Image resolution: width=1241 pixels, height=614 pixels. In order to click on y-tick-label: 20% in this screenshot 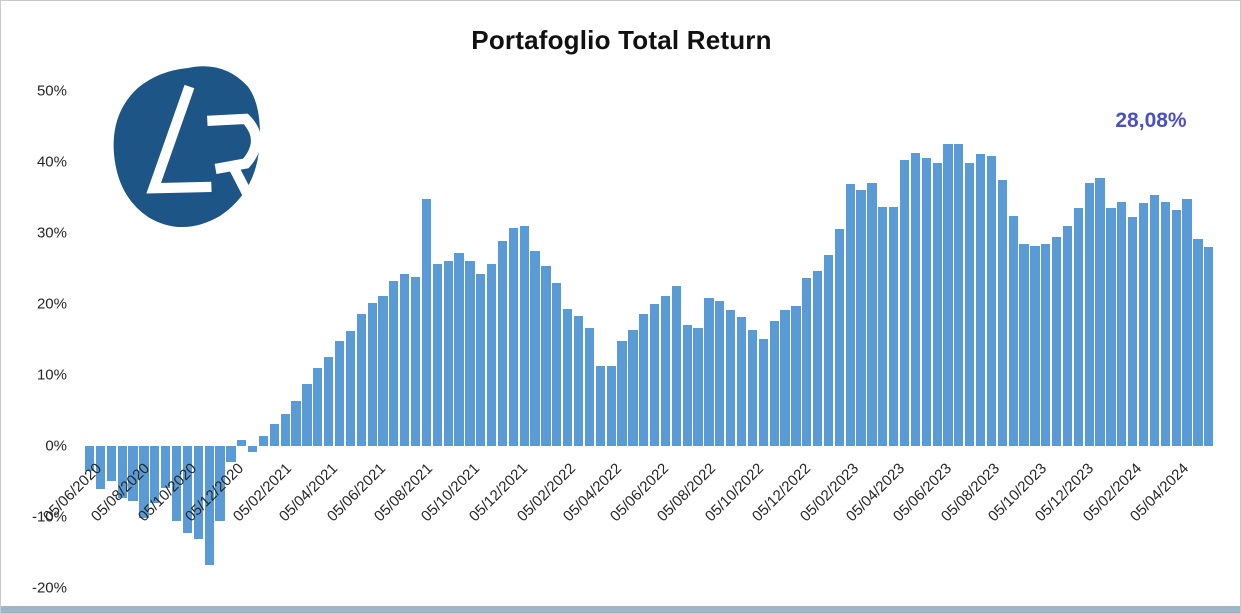, I will do `click(51, 304)`.